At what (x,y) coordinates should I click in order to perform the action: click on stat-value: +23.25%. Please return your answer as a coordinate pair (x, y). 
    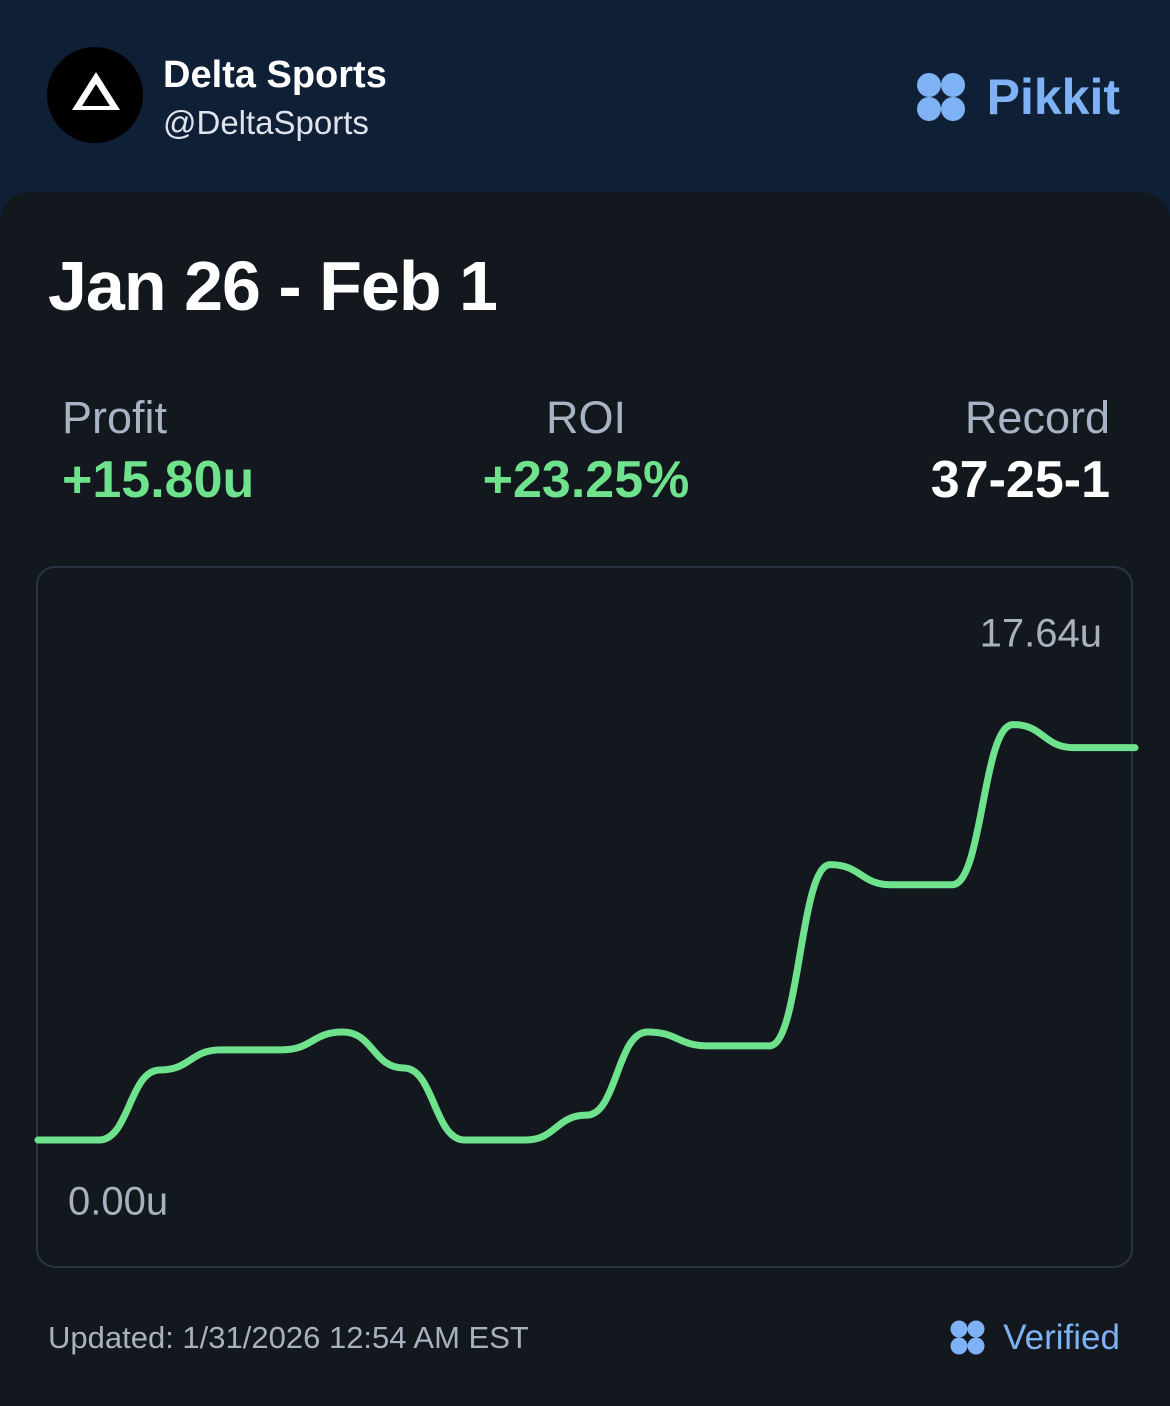
    Looking at the image, I should click on (586, 480).